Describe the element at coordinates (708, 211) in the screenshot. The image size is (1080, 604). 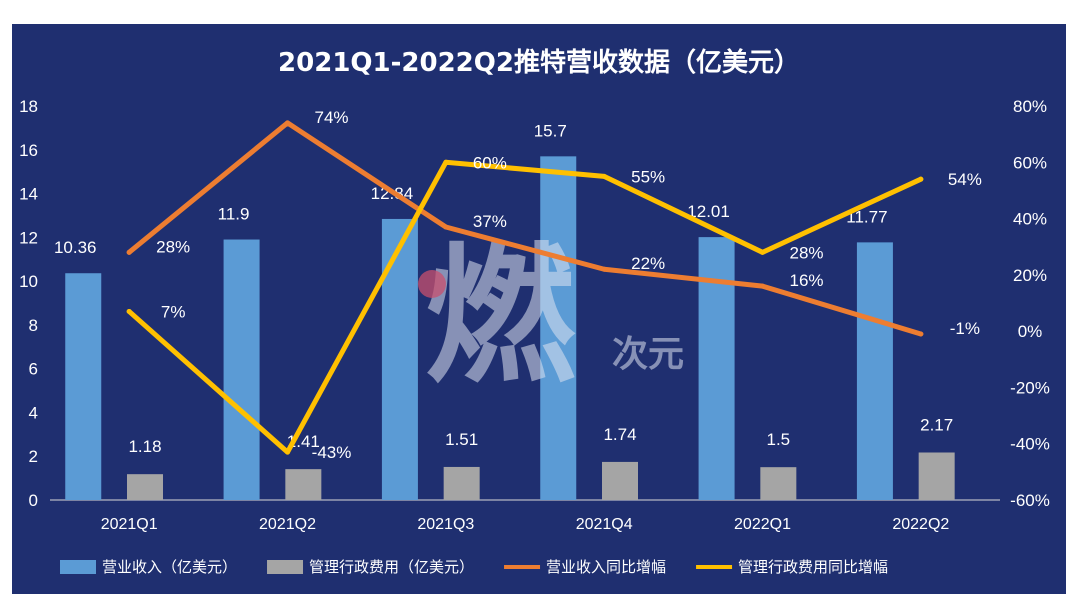
I see `revenue-bar-label: 12.01` at that location.